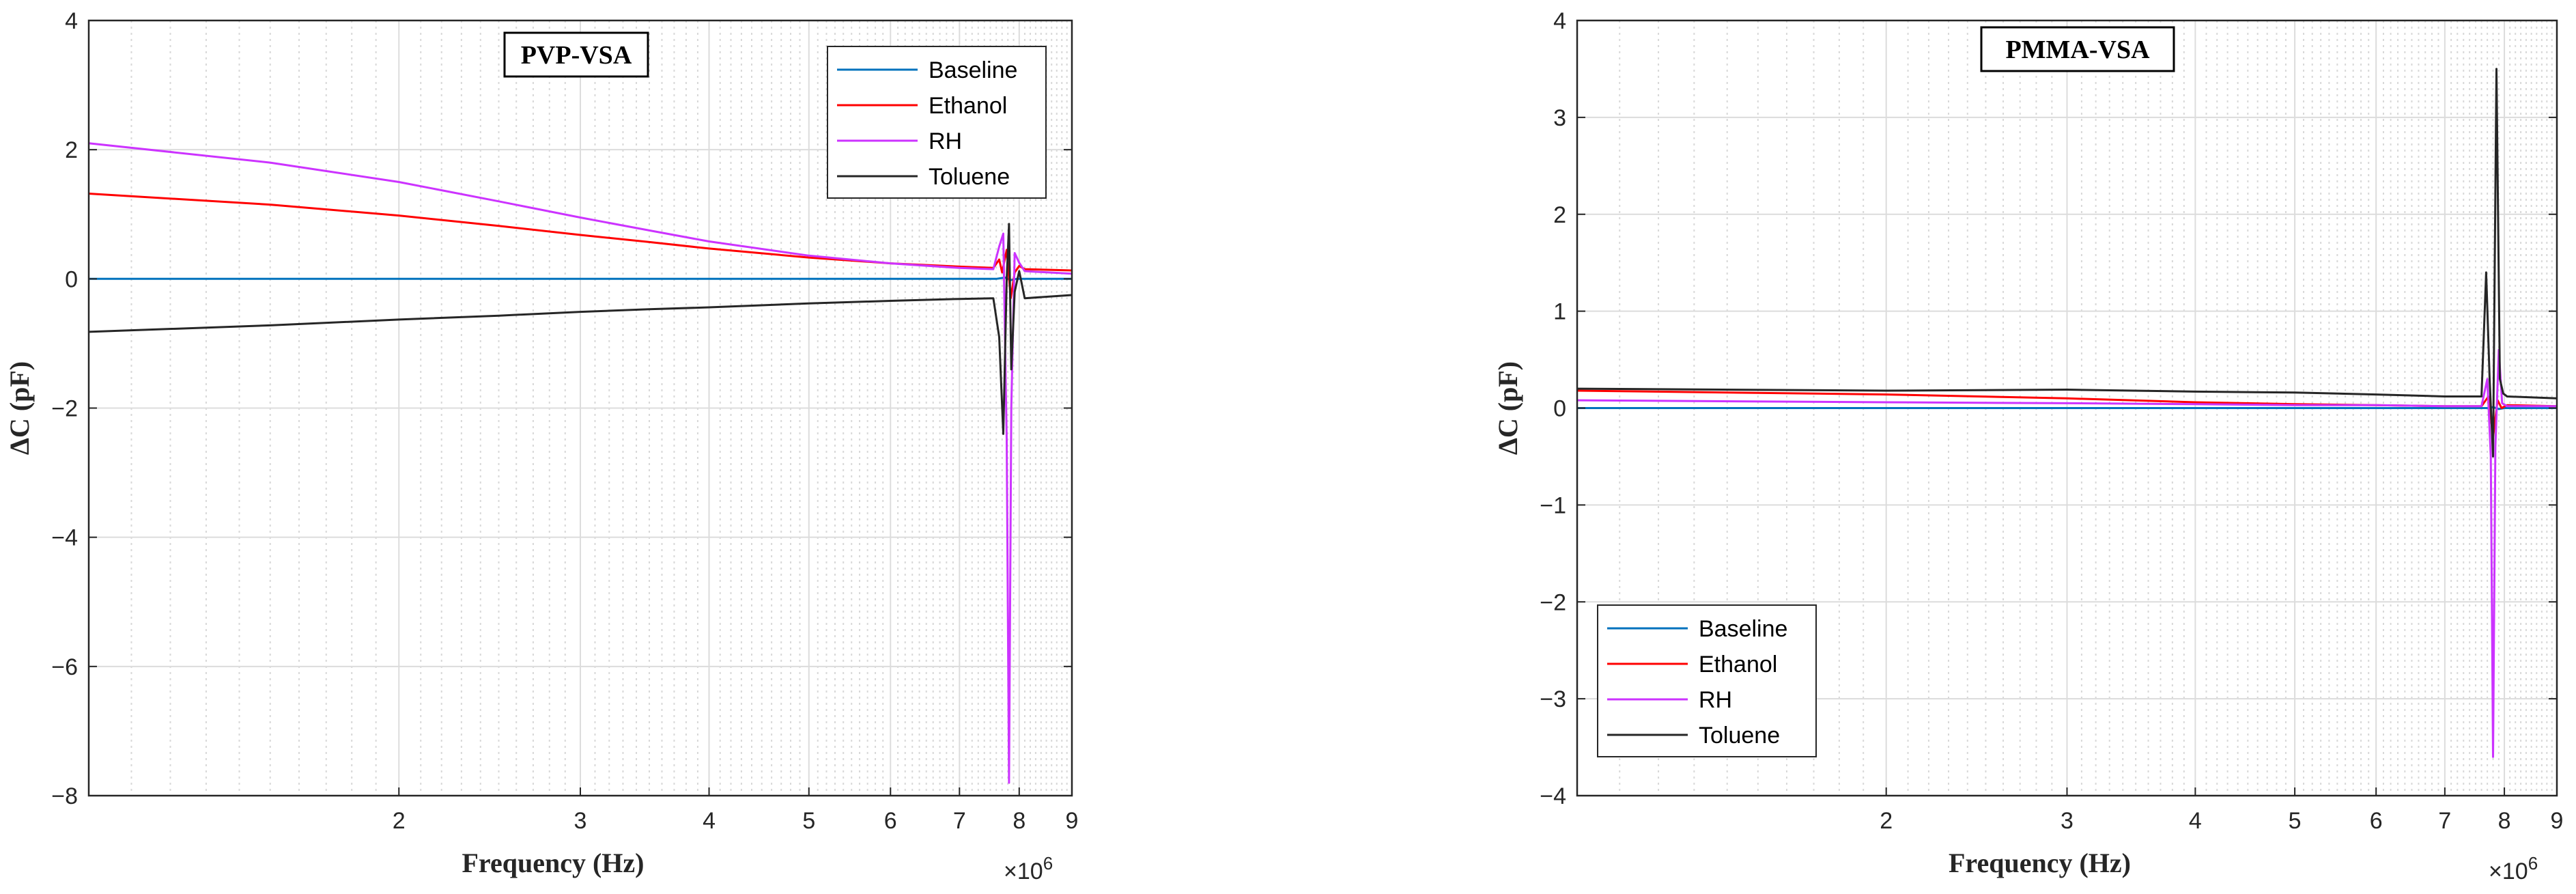 Image resolution: width=2576 pixels, height=894 pixels. What do you see at coordinates (400, 821) in the screenshot?
I see `p1-x-tick-label: 2` at bounding box center [400, 821].